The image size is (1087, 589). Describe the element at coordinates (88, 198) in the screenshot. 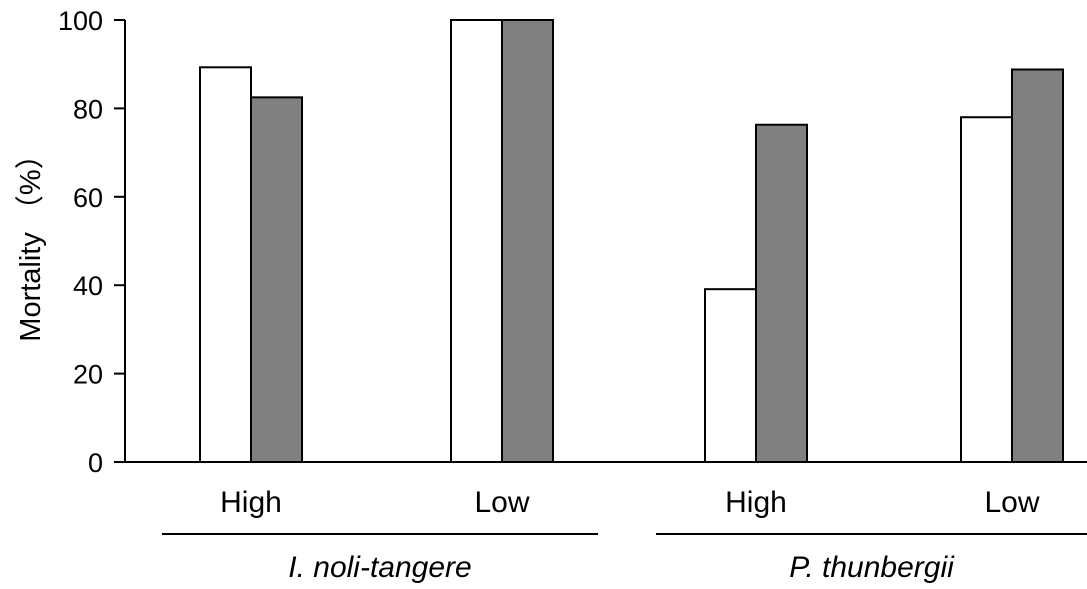

I see `y-tick-label: 60` at that location.